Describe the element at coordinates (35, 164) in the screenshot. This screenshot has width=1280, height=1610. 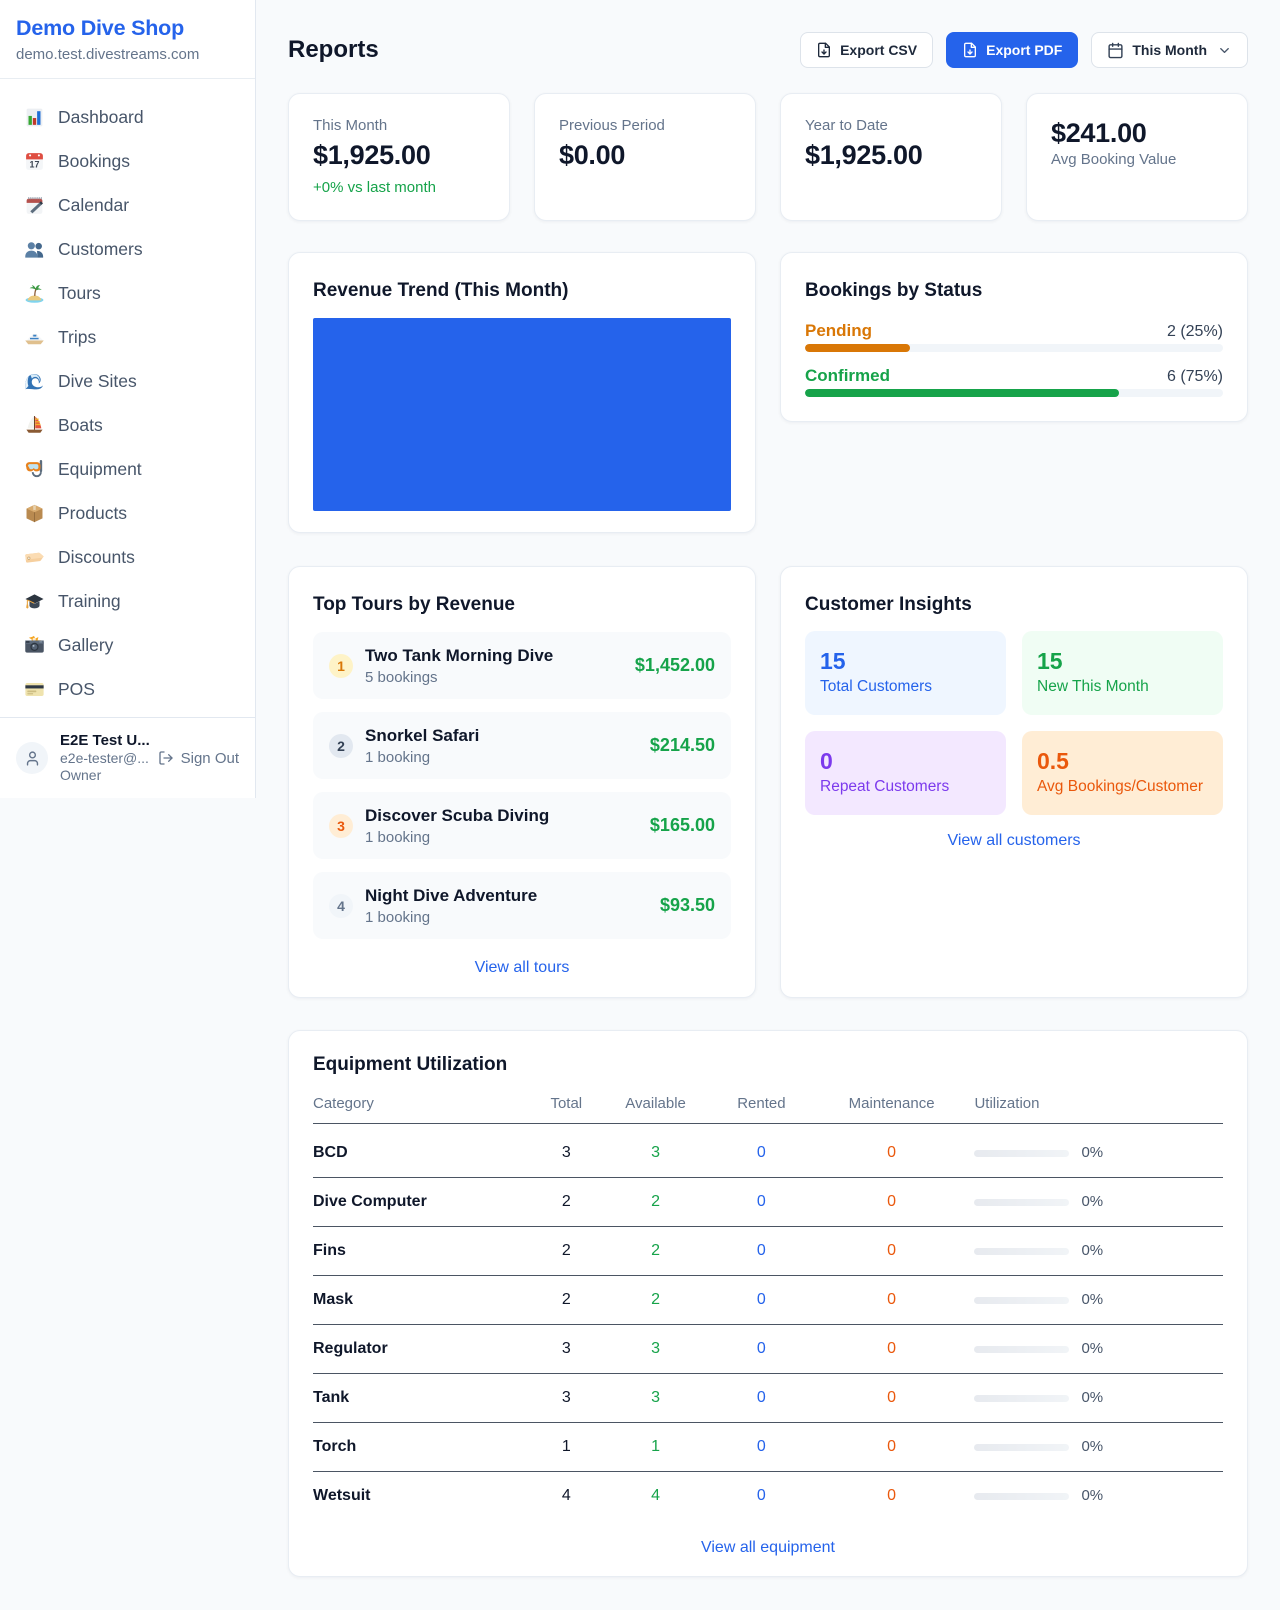
I see `svg-text: 17` at that location.